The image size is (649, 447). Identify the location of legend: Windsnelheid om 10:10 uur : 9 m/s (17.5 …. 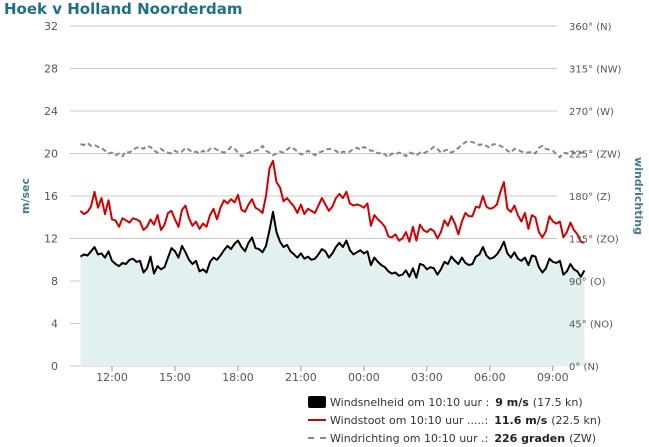
(454, 420).